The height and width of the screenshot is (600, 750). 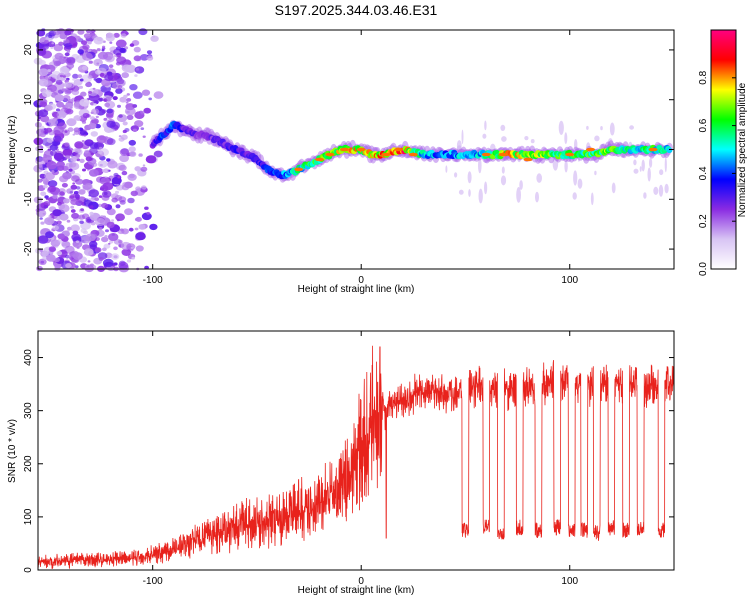 I want to click on spectrogram-y-tick-label: 20, so click(x=28, y=50).